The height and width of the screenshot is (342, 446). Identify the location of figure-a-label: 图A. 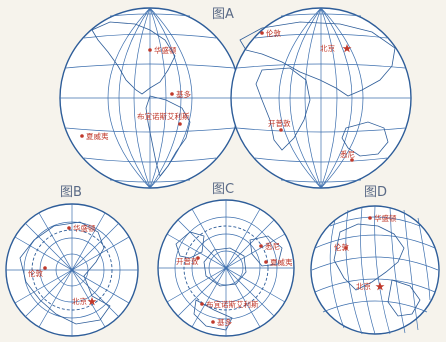
(223, 14).